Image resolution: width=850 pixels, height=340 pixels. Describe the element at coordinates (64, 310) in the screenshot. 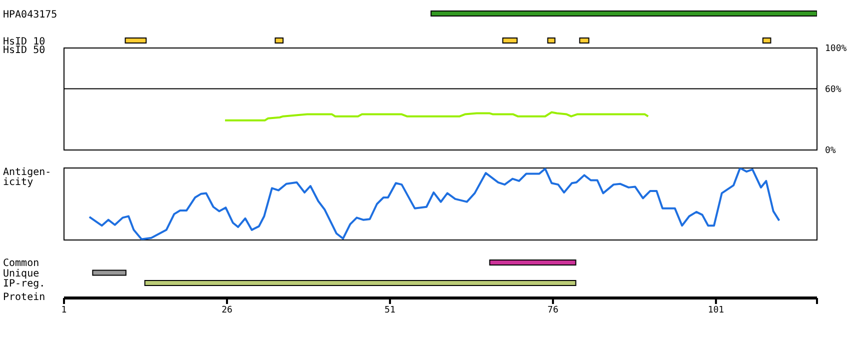

I see `x-tick-label: 1` at that location.